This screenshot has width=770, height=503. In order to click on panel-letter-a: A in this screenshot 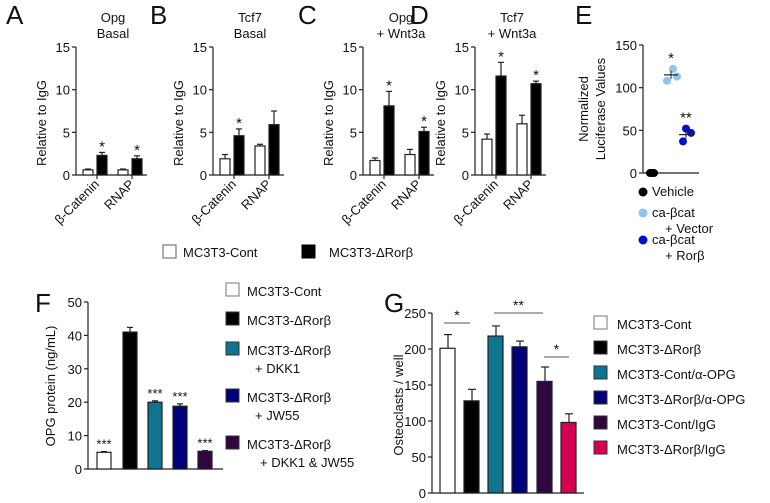, I will do `click(15, 15)`.